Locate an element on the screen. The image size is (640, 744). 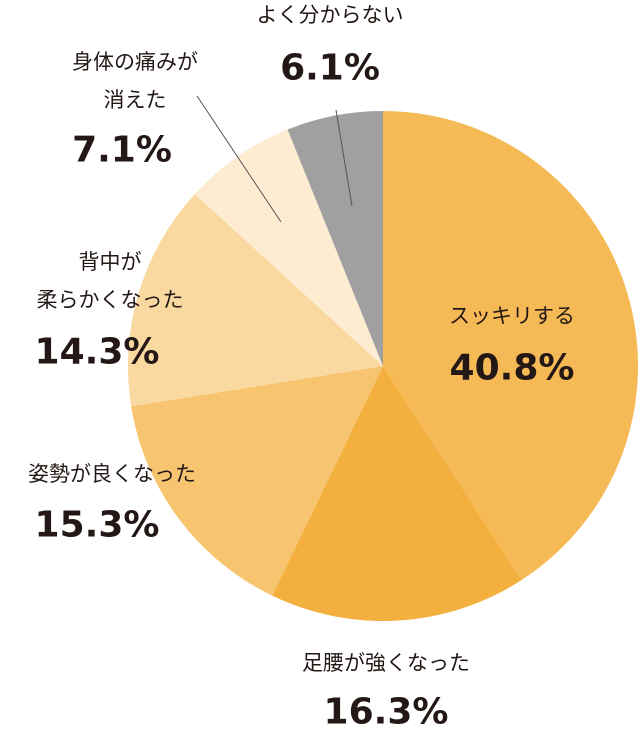
value-label: 40.8% is located at coordinates (512, 368).